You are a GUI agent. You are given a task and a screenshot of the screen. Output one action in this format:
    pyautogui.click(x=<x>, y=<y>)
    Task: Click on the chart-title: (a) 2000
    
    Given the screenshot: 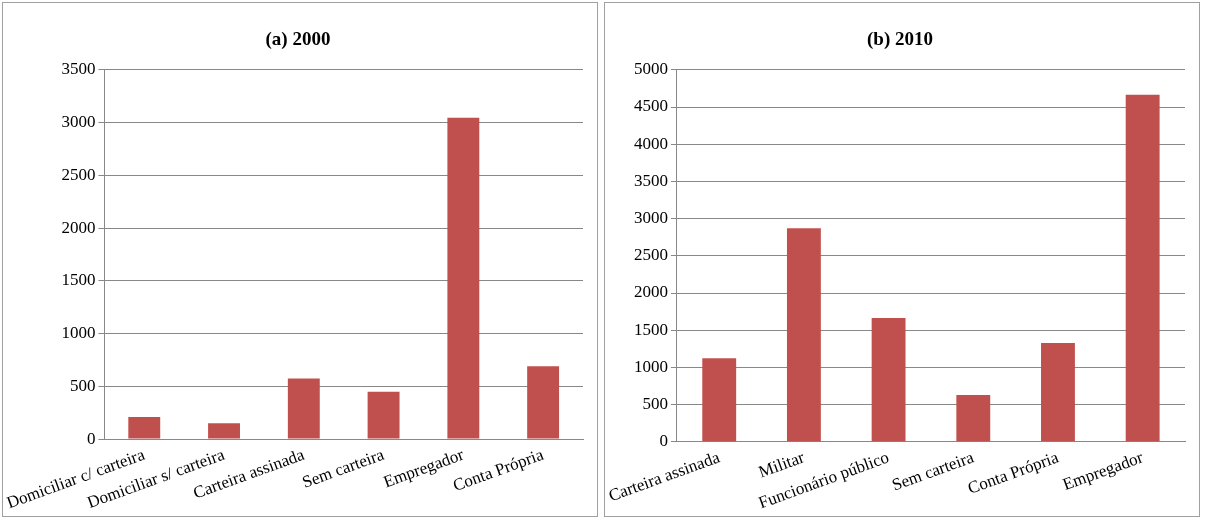 What is the action you would take?
    pyautogui.click(x=298, y=39)
    